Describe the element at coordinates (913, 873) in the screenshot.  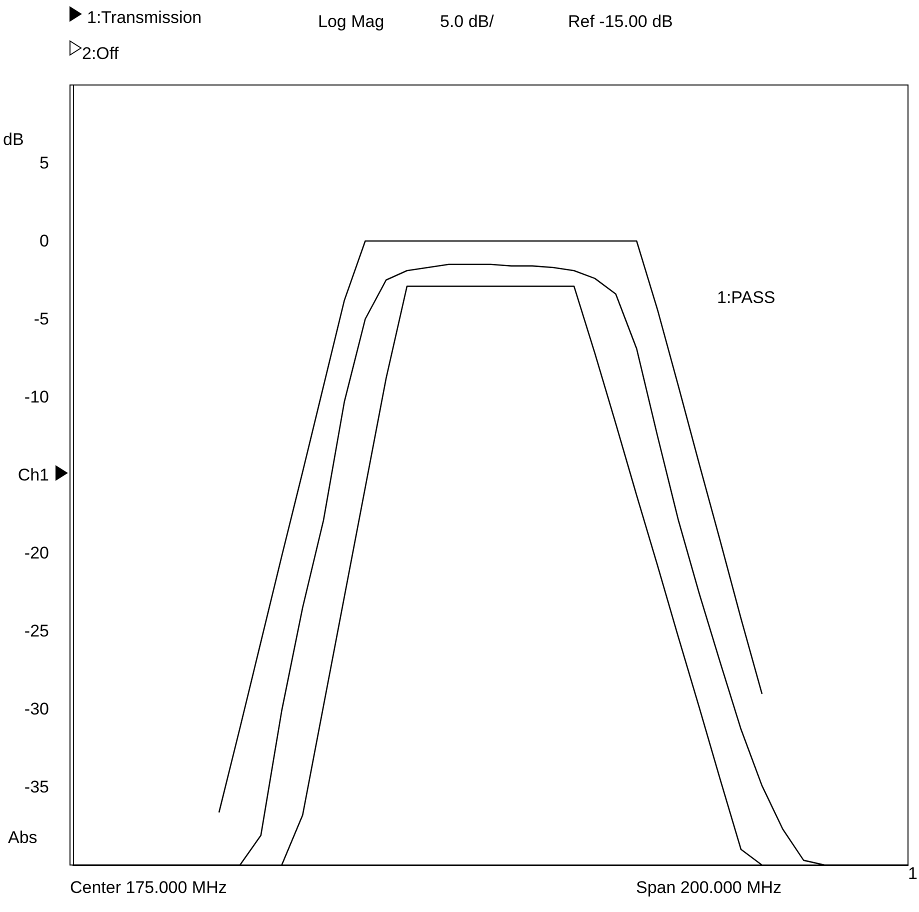
I see `annotation: 1` at that location.